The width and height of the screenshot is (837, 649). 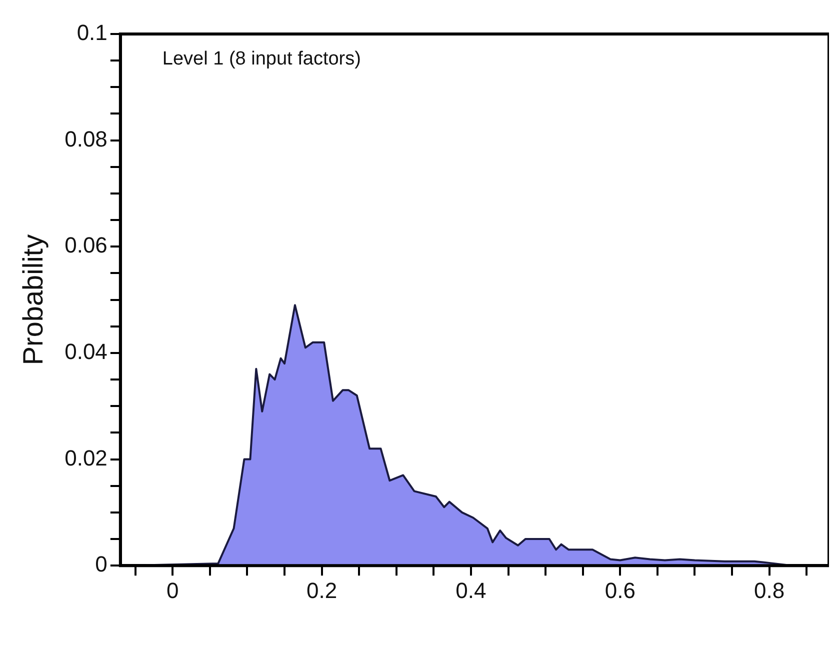 What do you see at coordinates (172, 590) in the screenshot?
I see `x-tick-label: 0` at bounding box center [172, 590].